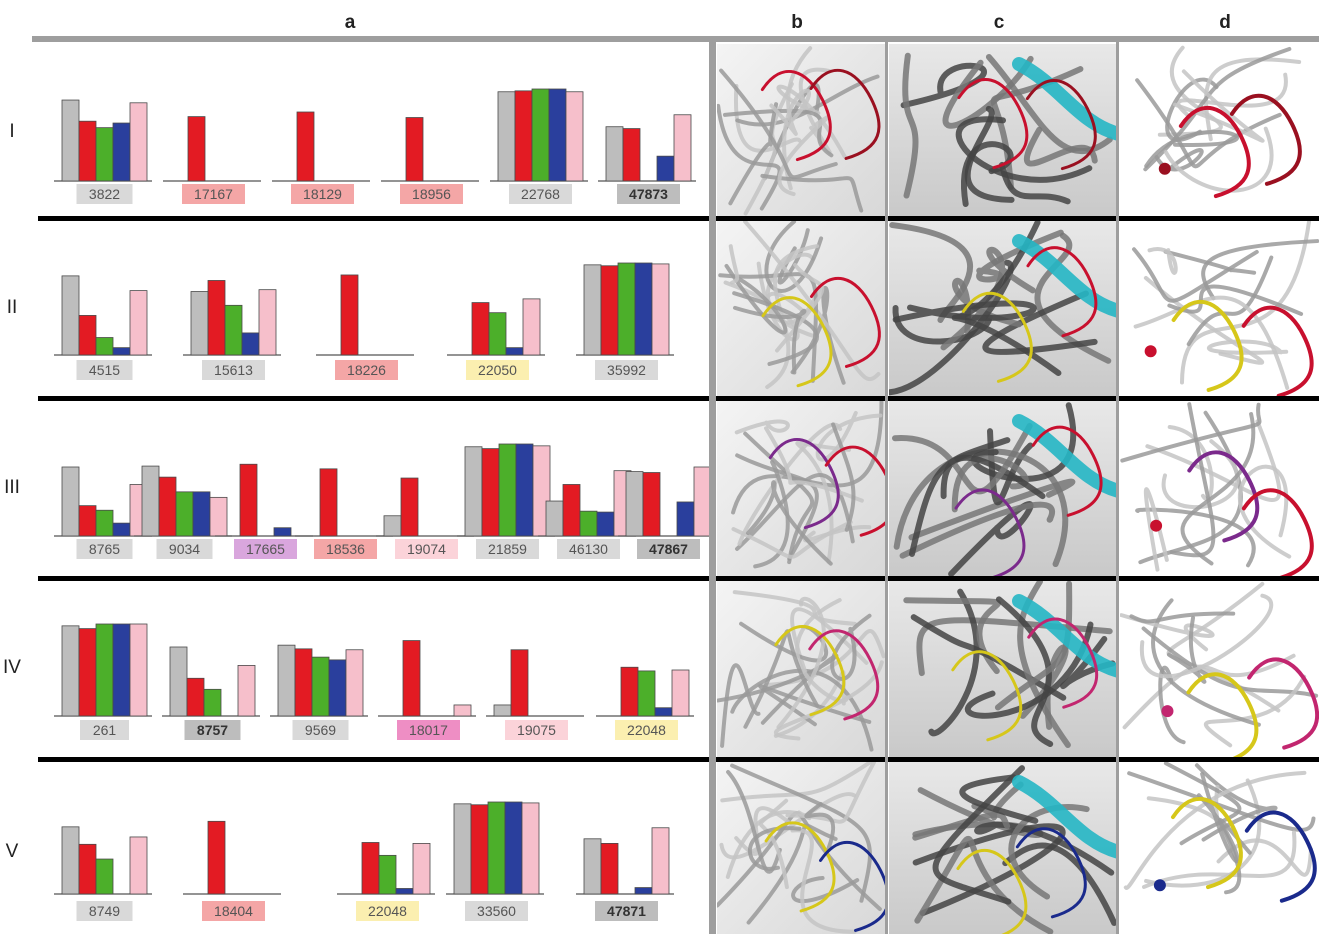  What do you see at coordinates (678, 398) in the screenshot?
I see `row-separator` at bounding box center [678, 398].